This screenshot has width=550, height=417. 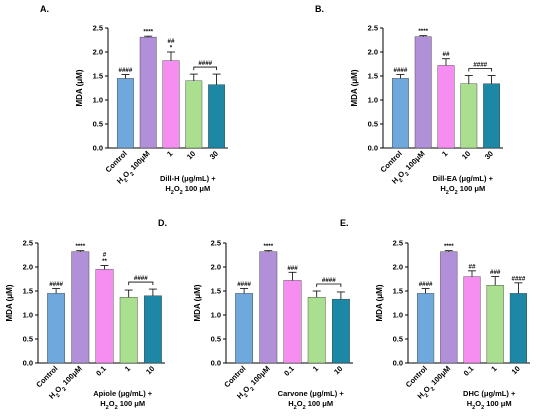 I want to click on significance-label: ##, so click(x=446, y=54).